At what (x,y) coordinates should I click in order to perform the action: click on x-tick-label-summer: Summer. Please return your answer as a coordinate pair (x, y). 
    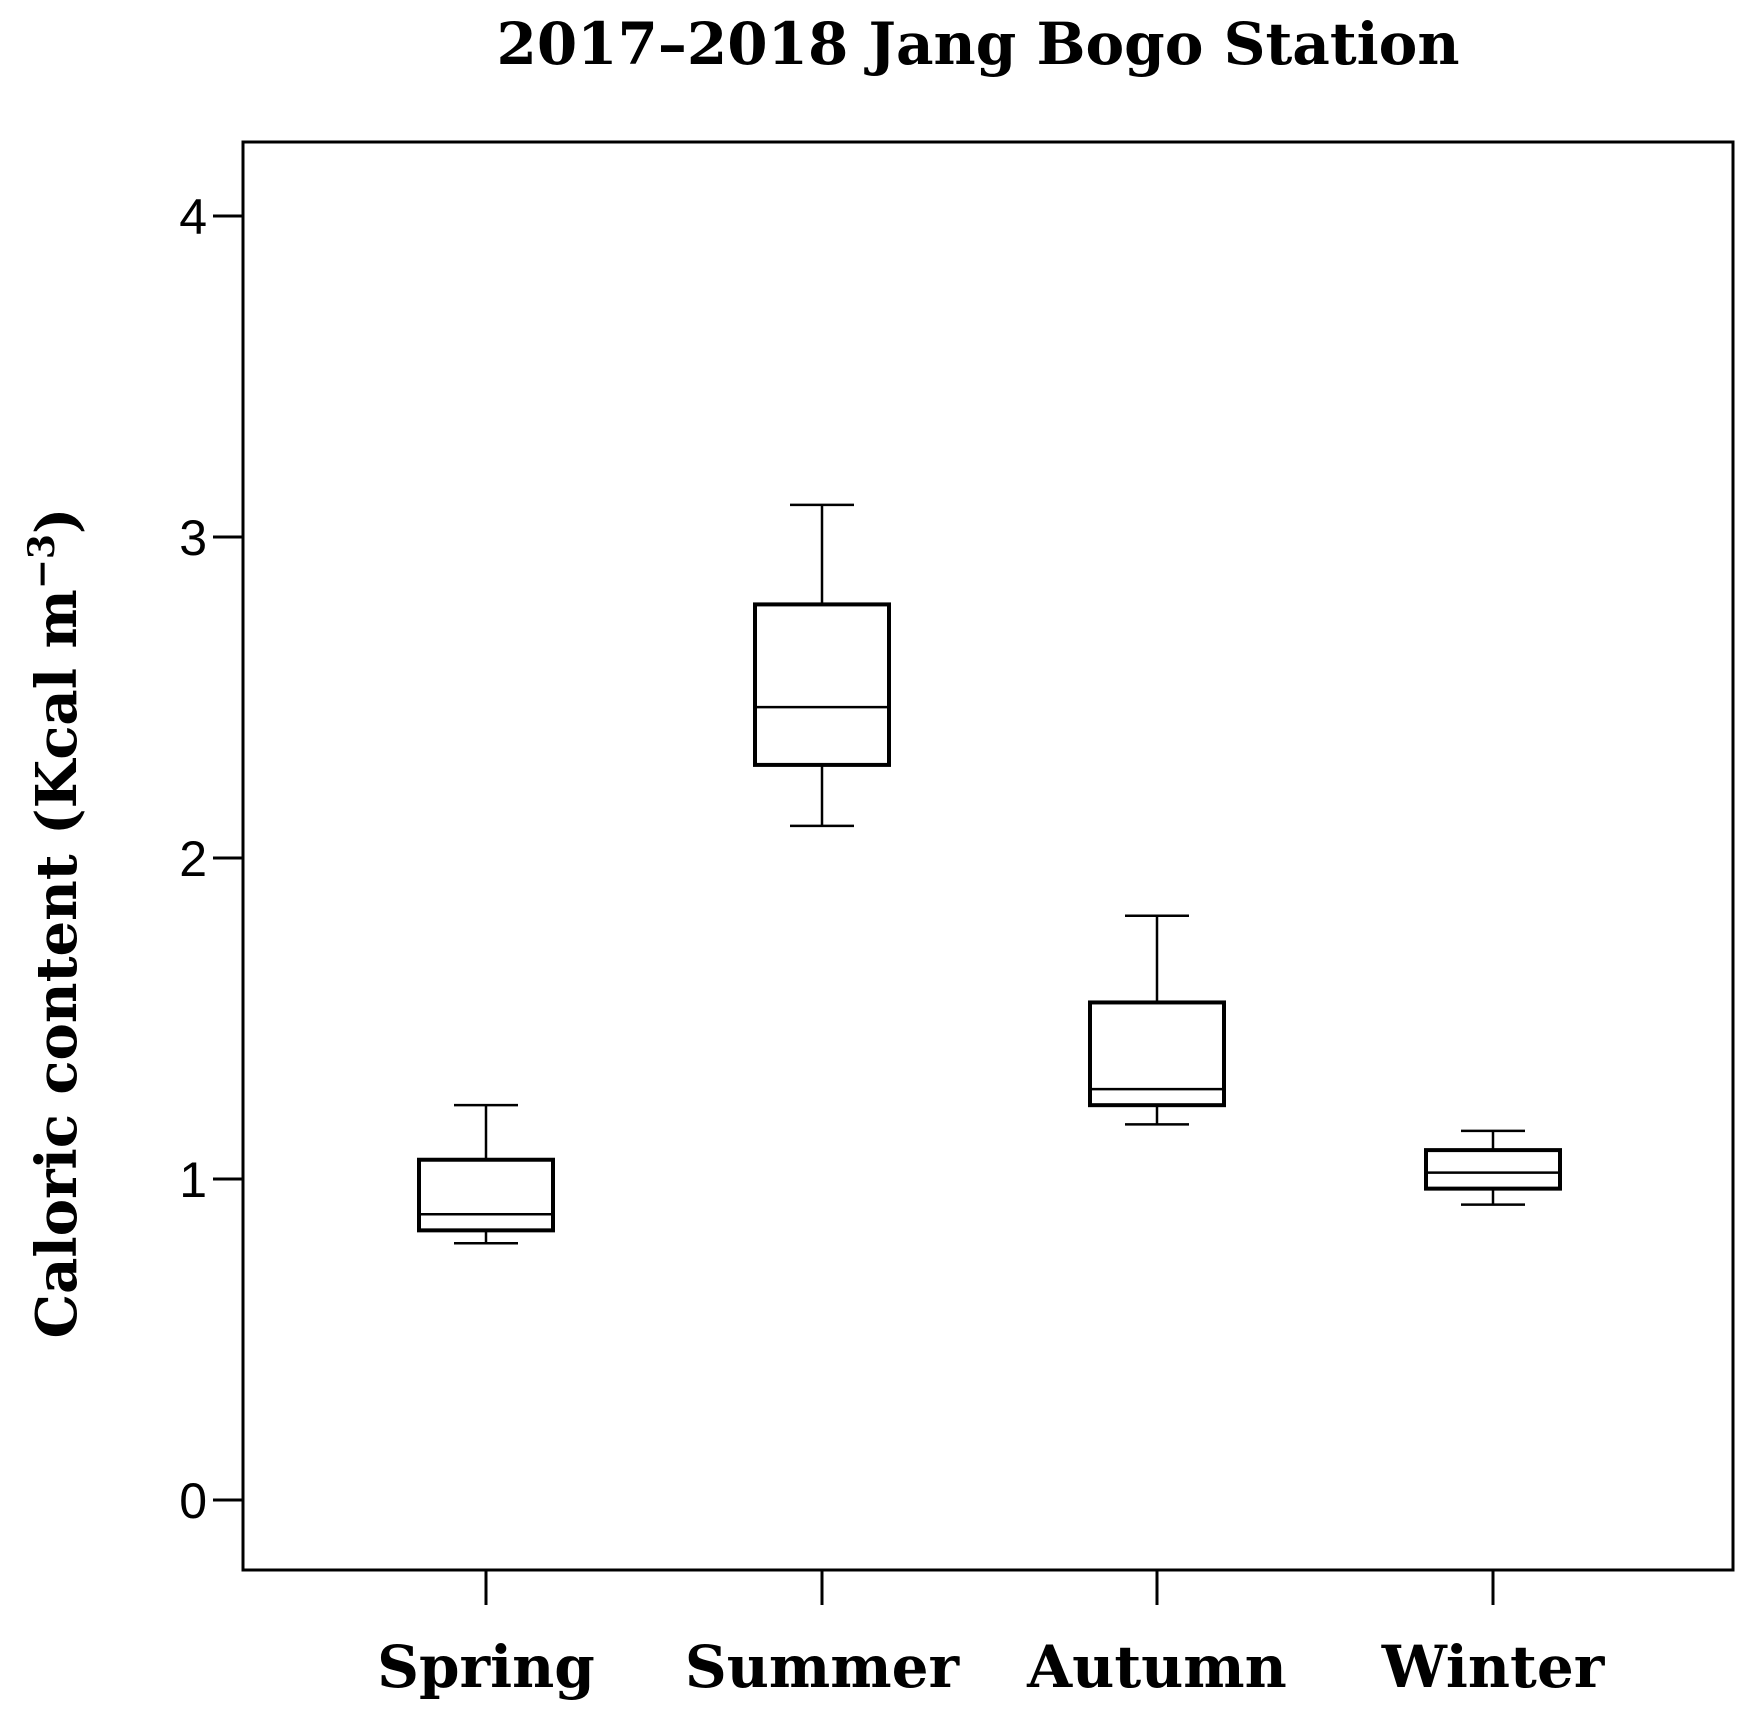
    Looking at the image, I should click on (823, 1667).